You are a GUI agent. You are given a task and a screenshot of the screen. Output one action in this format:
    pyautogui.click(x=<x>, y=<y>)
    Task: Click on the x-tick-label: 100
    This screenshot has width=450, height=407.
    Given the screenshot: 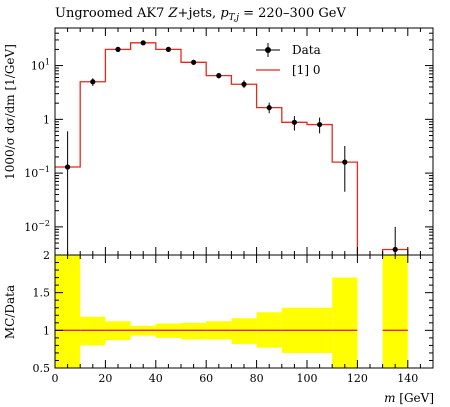 What is the action you would take?
    pyautogui.click(x=307, y=378)
    